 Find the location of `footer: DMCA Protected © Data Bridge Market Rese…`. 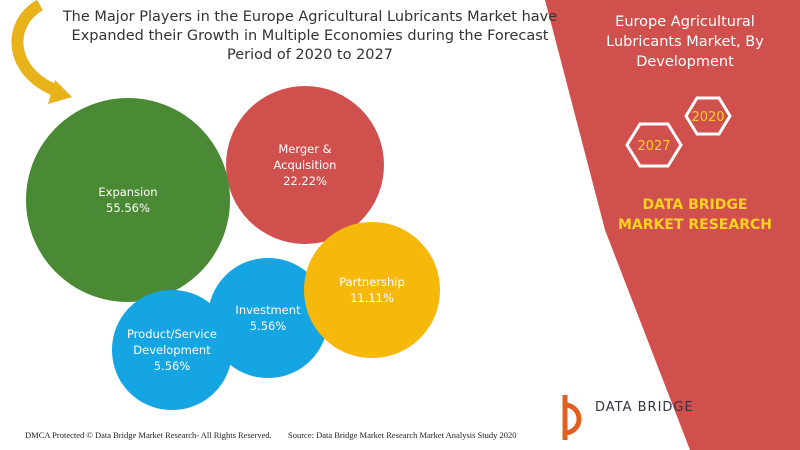

footer: DMCA Protected © Data Bridge Market Rese… is located at coordinates (148, 435).